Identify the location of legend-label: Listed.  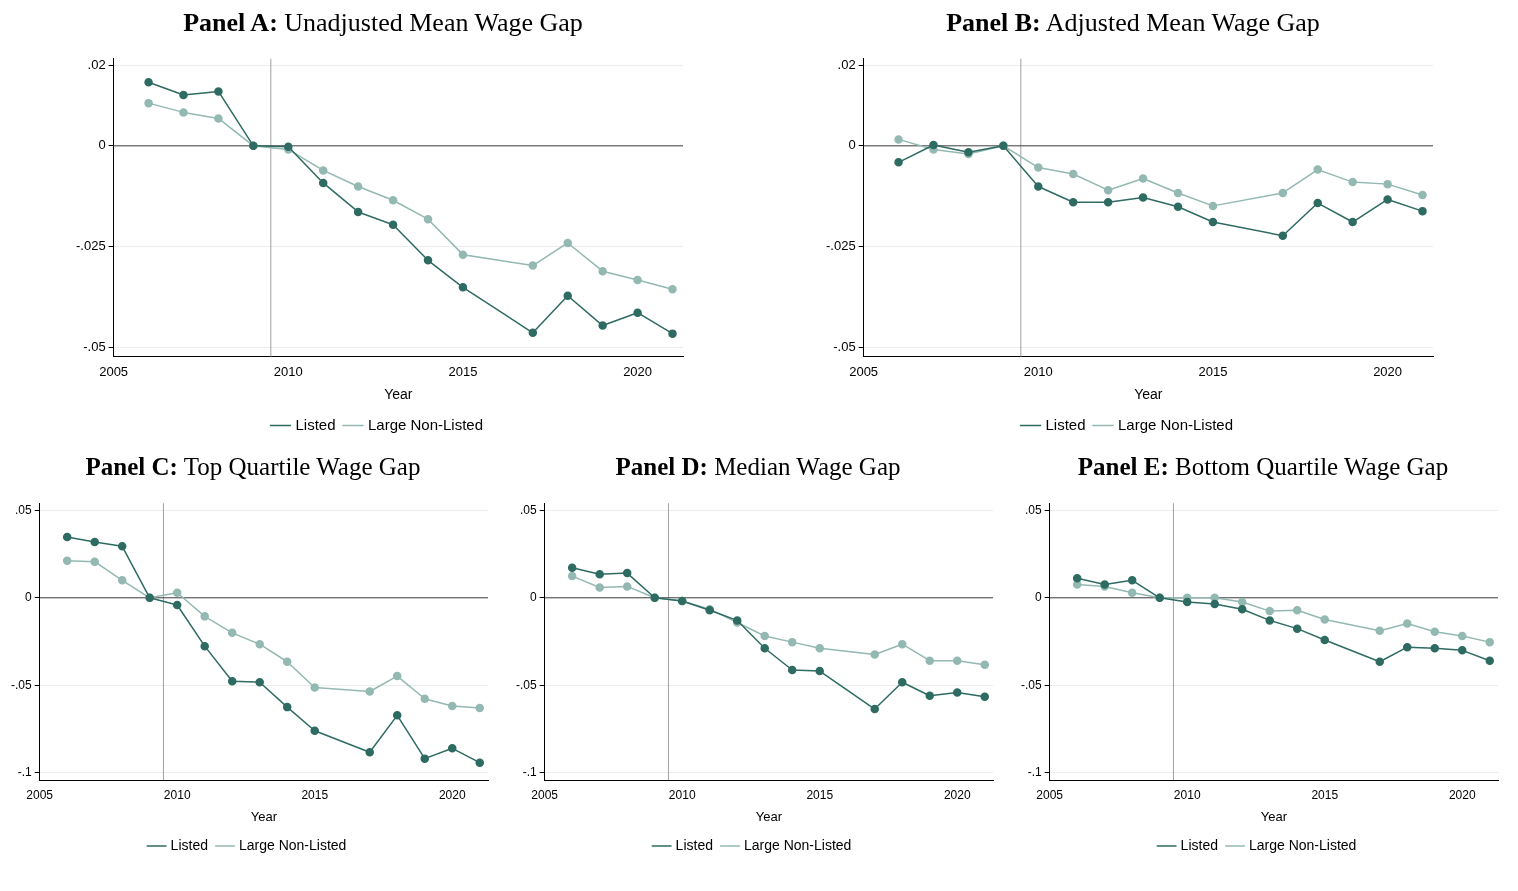
(1199, 844).